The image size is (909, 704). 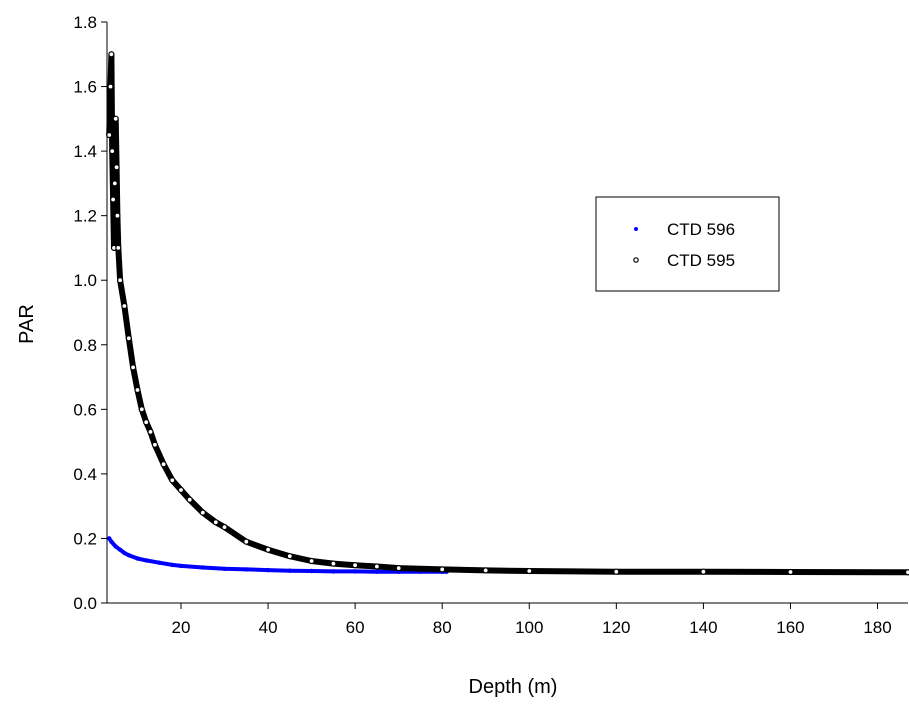 I want to click on x-tick-label: 100, so click(x=529, y=627).